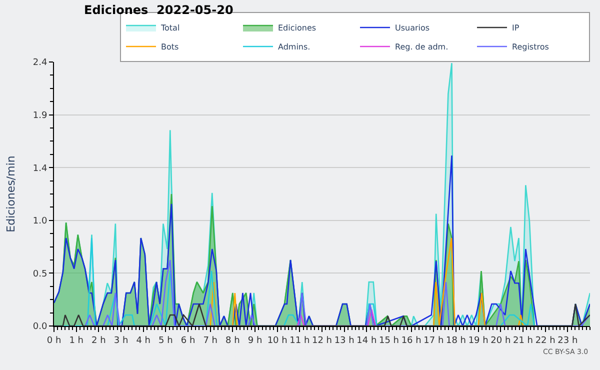 This screenshot has height=370, width=600. What do you see at coordinates (297, 28) in the screenshot?
I see `legend-label: Ediciones` at bounding box center [297, 28].